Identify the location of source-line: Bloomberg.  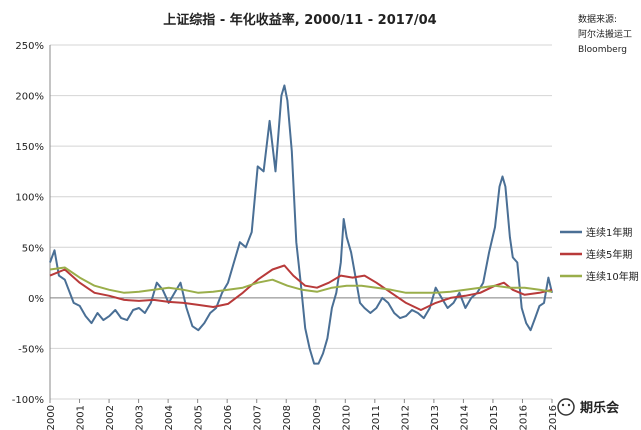
(602, 50).